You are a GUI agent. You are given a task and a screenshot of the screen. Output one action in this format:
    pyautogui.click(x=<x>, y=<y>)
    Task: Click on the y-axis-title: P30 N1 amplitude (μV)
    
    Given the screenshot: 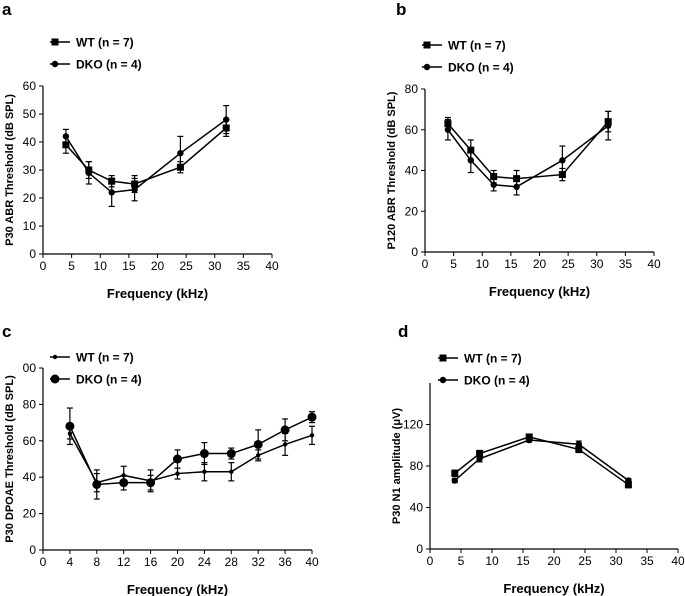 What is the action you would take?
    pyautogui.click(x=397, y=466)
    